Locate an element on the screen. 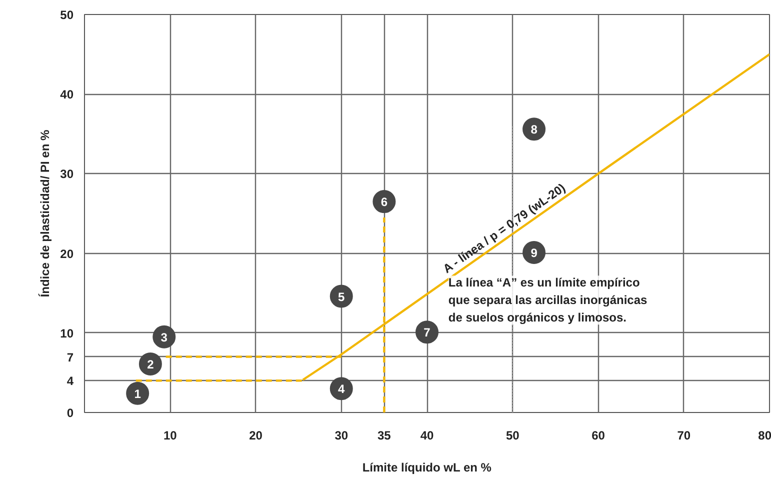 This screenshot has width=771, height=477. y-tick-label: 30 is located at coordinates (67, 174).